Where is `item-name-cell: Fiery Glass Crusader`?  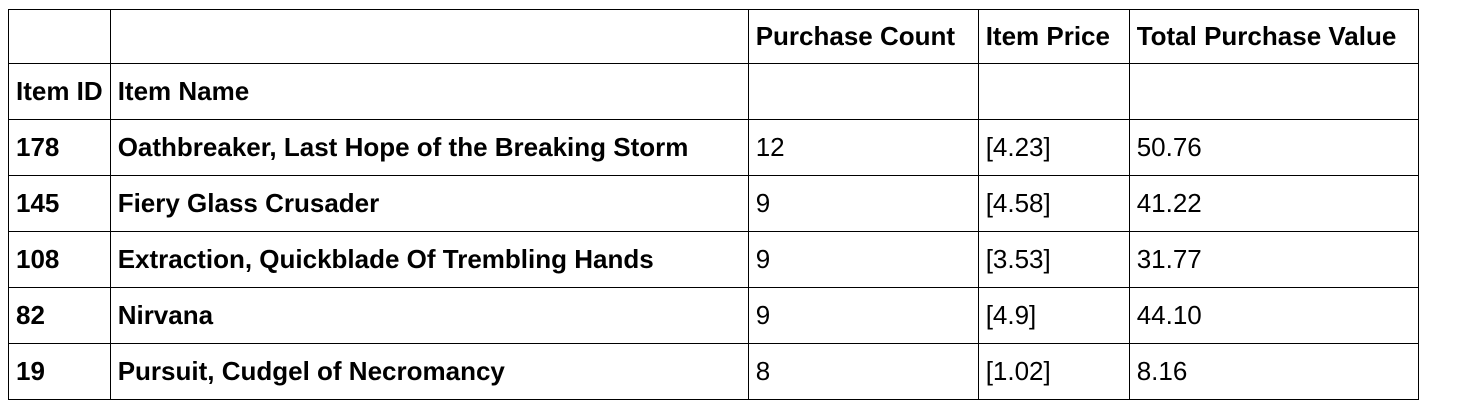
item-name-cell: Fiery Glass Crusader is located at coordinates (429, 203).